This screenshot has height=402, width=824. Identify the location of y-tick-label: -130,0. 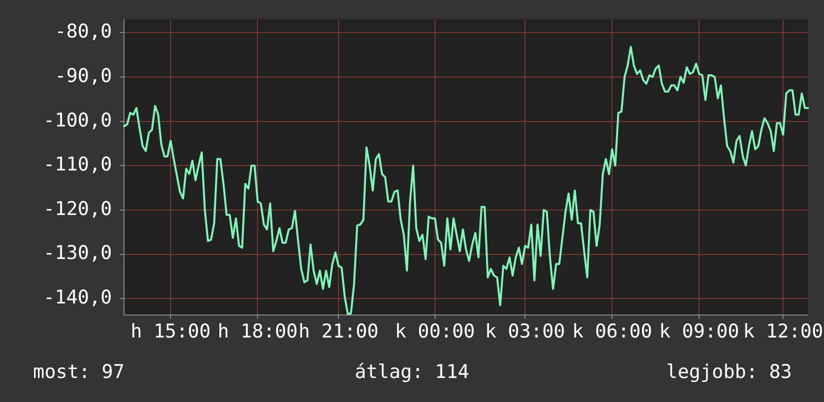
(77, 253).